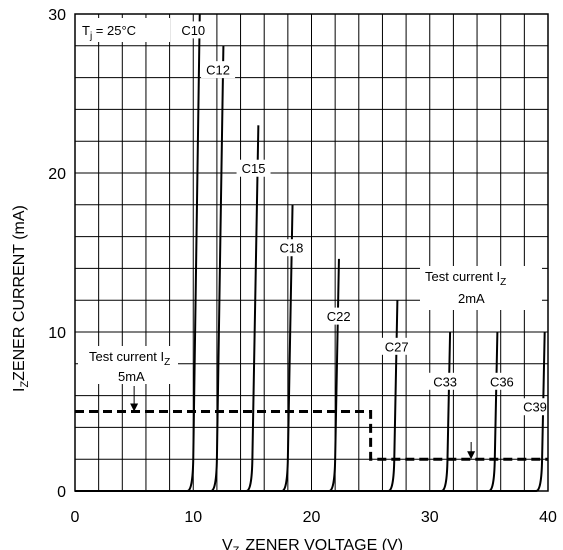 The width and height of the screenshot is (563, 550). I want to click on curve-label-c15: C15, so click(254, 168).